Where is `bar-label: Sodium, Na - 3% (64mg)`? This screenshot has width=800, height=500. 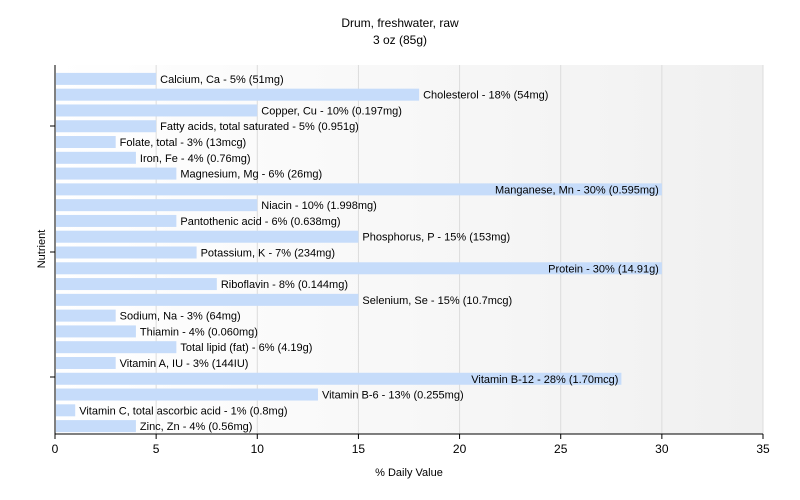
bar-label: Sodium, Na - 3% (64mg) is located at coordinates (180, 317).